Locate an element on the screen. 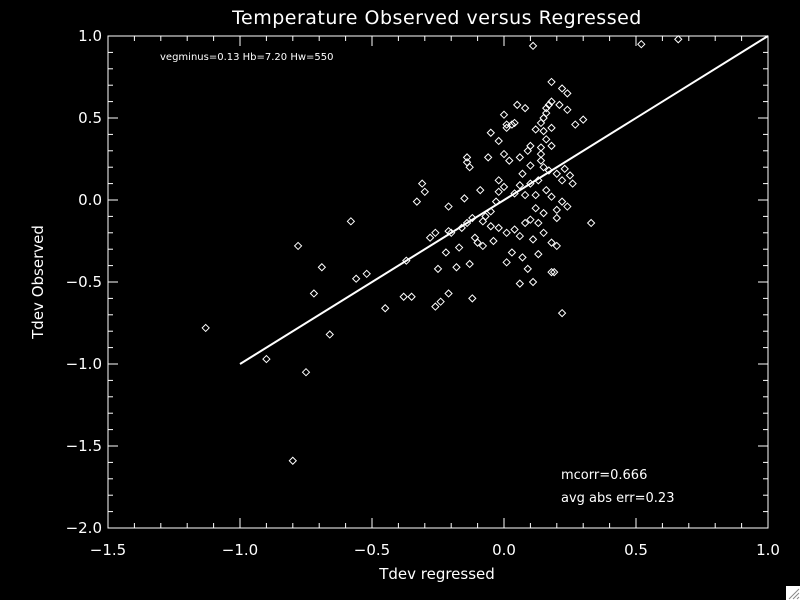 This screenshot has height=600, width=800. annotation-correlation: mcorr=0.666 is located at coordinates (604, 475).